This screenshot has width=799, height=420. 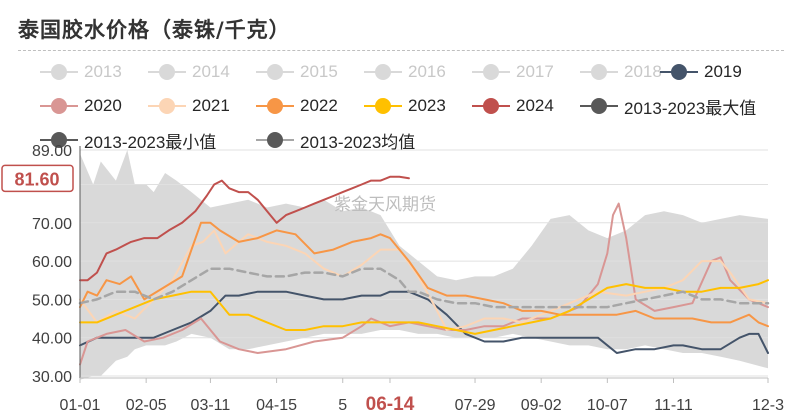 I want to click on x-tick-label: 09-02, so click(x=541, y=405).